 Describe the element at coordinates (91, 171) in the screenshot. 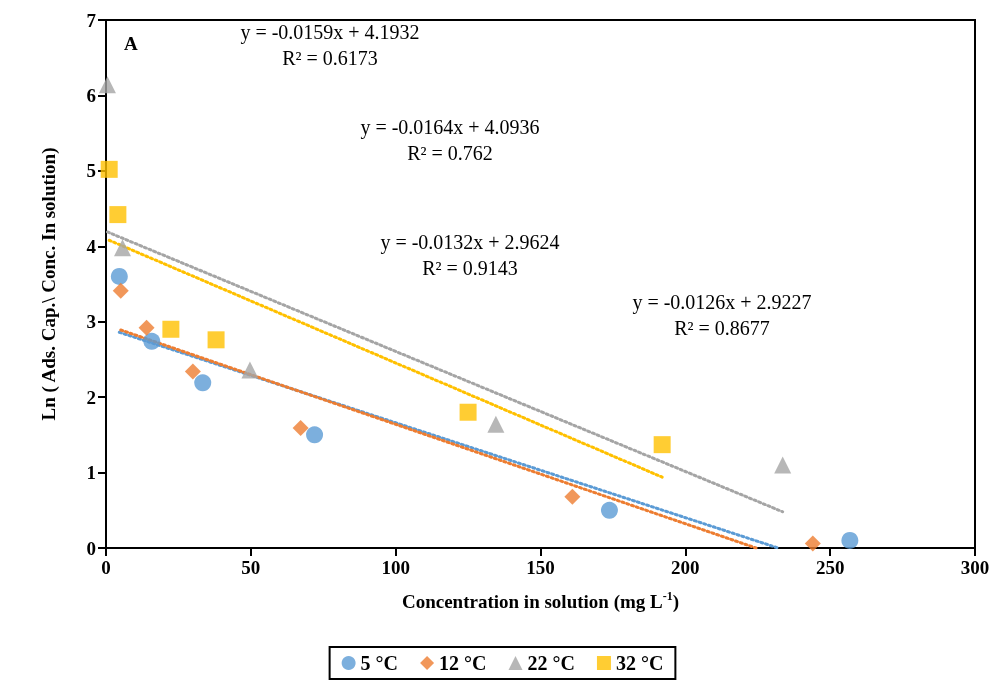

I see `y-tick-label: 5` at that location.